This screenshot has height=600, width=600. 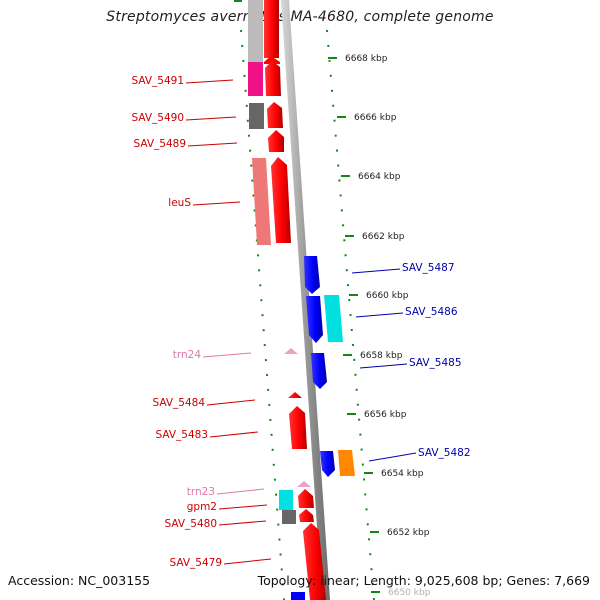 What do you see at coordinates (402, 474) in the screenshot?
I see `scale-tick-label: 6654 kbp` at bounding box center [402, 474].